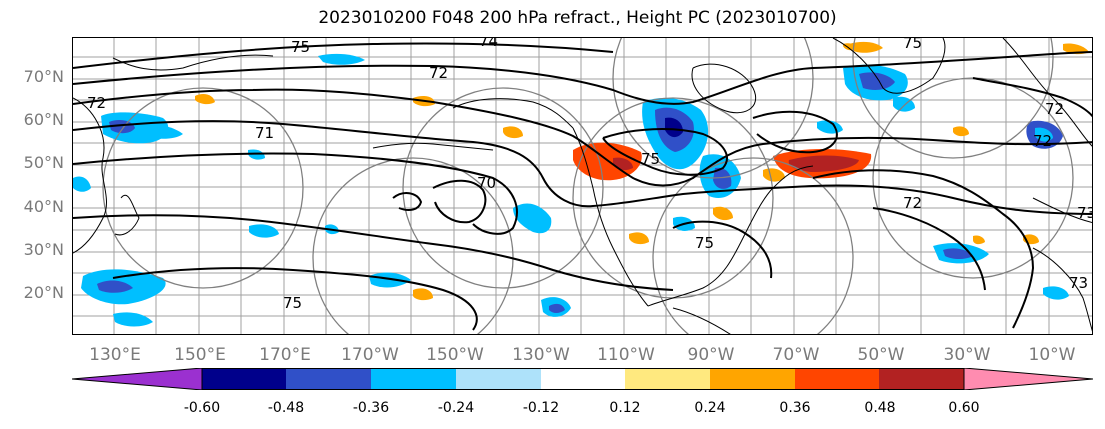  Describe the element at coordinates (488, 44) in the screenshot. I see `contour-label: 74` at that location.